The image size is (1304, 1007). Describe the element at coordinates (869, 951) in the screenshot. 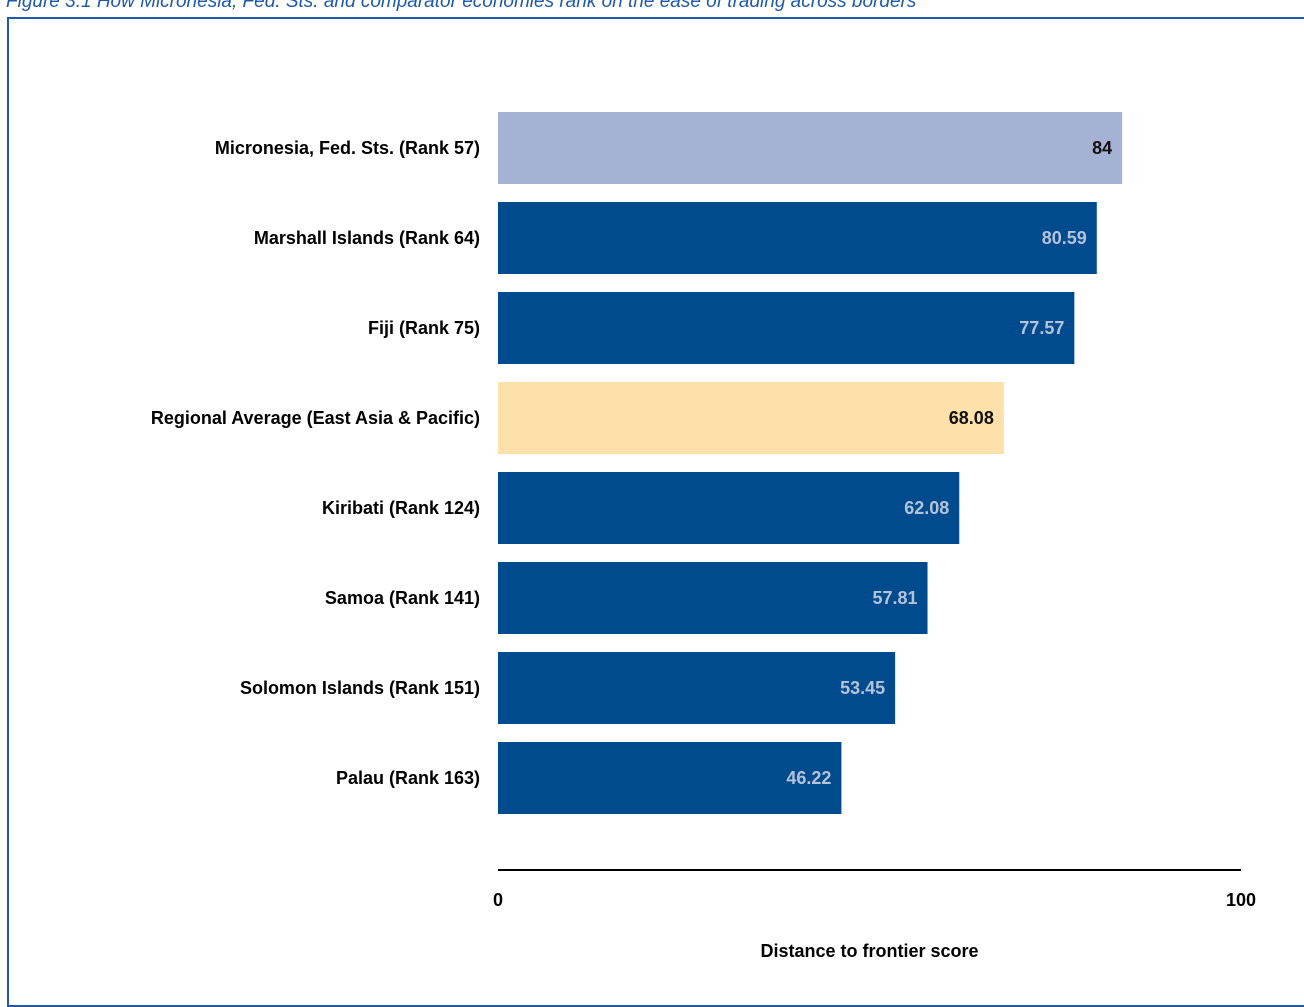

I see `x-axis-title: Distance to frontier score` at that location.